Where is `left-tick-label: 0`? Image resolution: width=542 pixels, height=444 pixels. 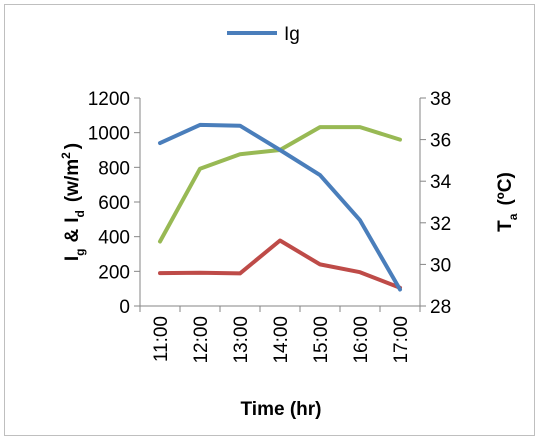
left-tick-label: 0 is located at coordinates (124, 307).